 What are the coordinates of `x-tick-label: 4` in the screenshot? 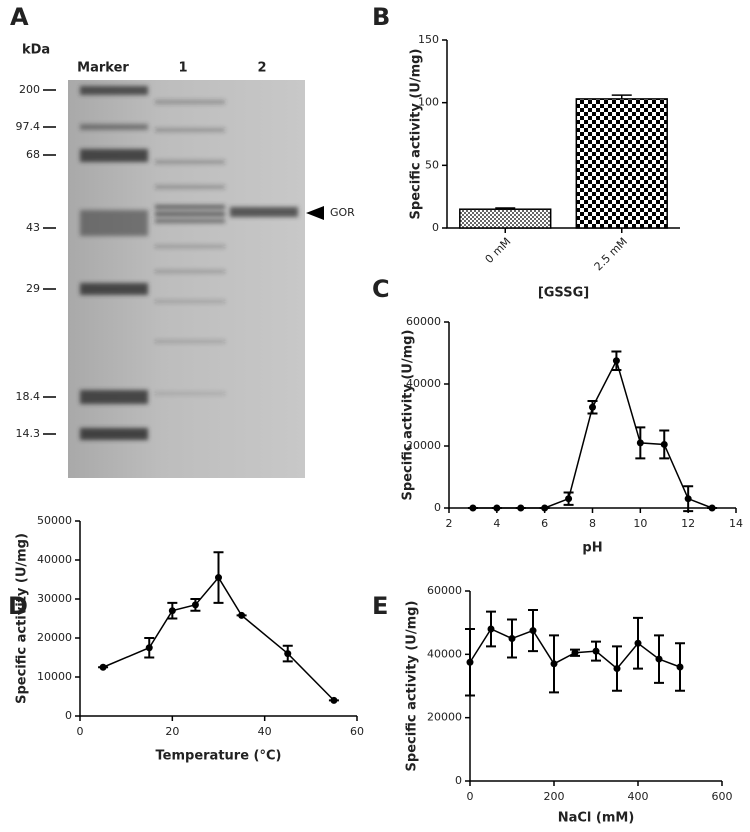 It's located at (496, 523).